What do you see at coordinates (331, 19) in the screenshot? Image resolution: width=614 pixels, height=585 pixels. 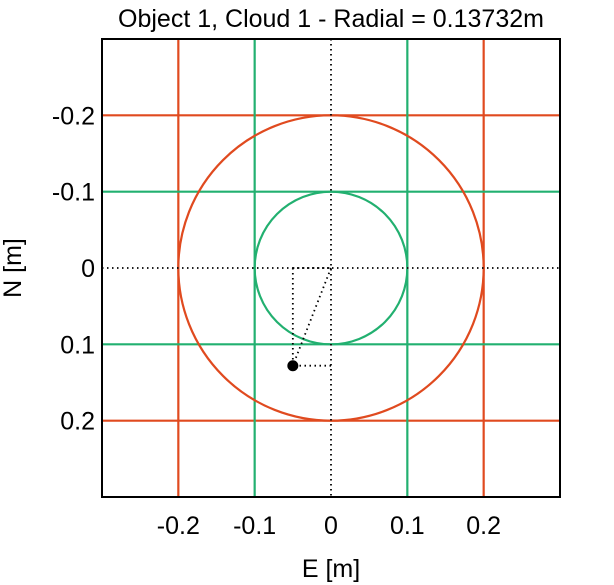 I see `chart-title: Object 1, Cloud 1 - Radial = 0.13732m` at bounding box center [331, 19].